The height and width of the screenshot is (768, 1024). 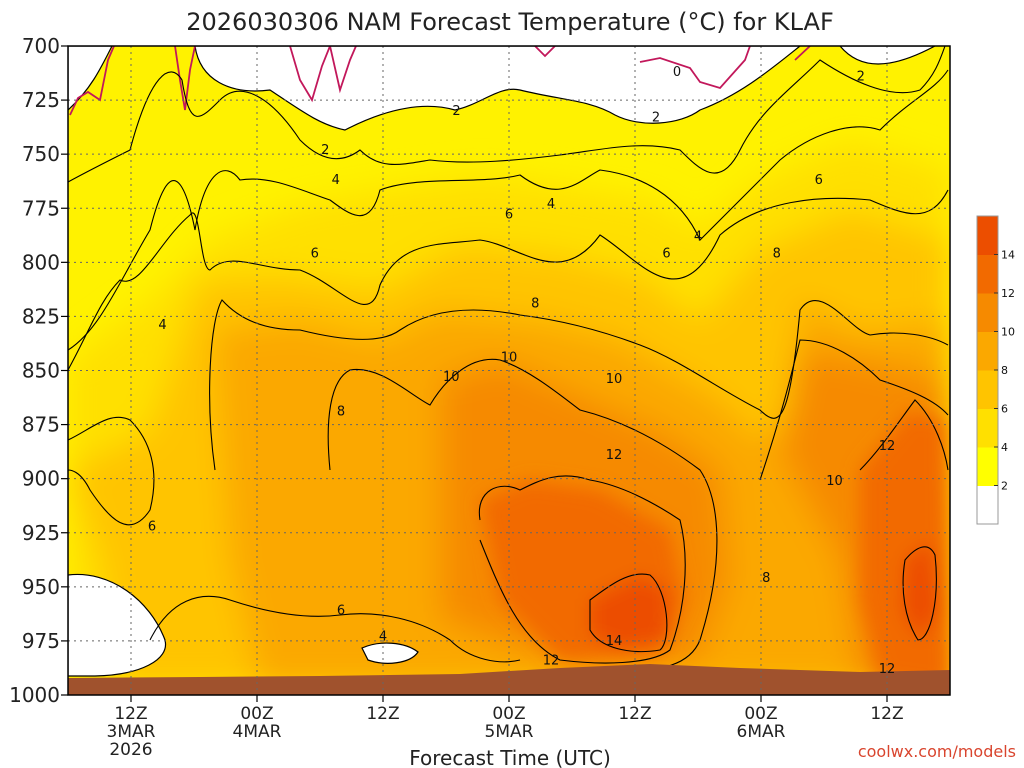 I want to click on x-tick-label: 5MAR, so click(x=509, y=732).